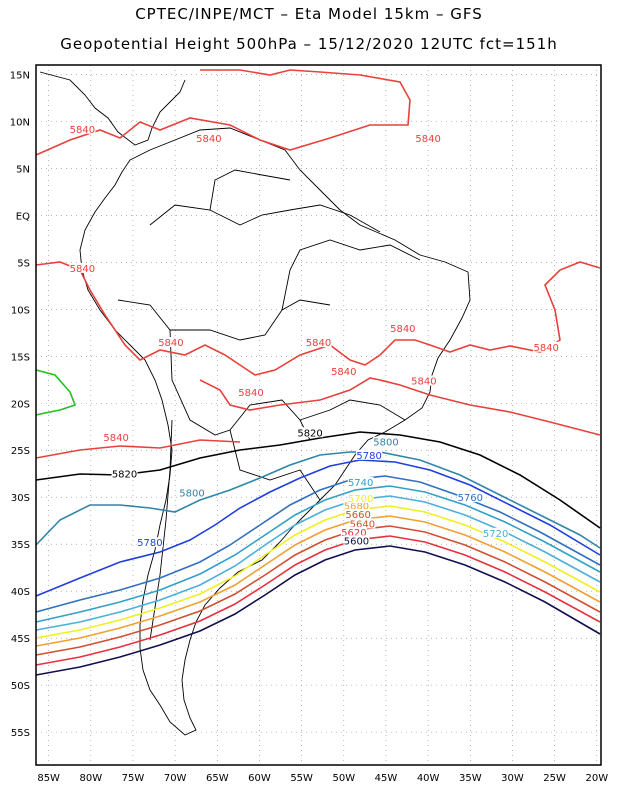  Describe the element at coordinates (91, 778) in the screenshot. I see `lon-tick-label: 80W` at that location.